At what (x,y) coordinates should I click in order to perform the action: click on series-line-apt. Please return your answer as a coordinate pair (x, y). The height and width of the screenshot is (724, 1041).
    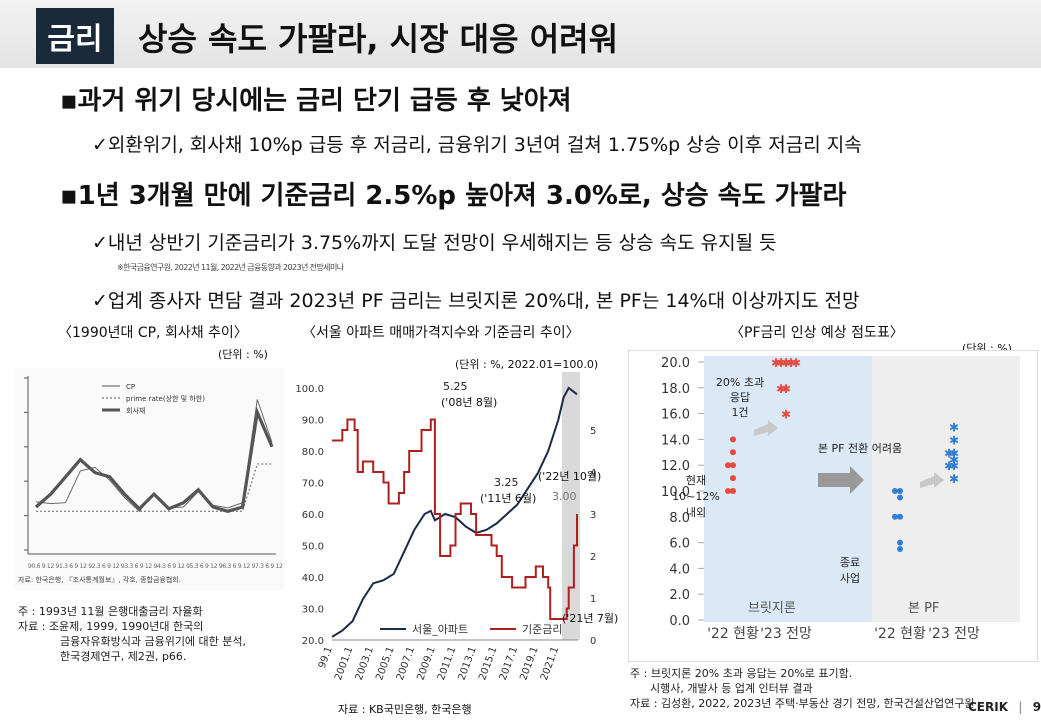
    Looking at the image, I should click on (454, 512).